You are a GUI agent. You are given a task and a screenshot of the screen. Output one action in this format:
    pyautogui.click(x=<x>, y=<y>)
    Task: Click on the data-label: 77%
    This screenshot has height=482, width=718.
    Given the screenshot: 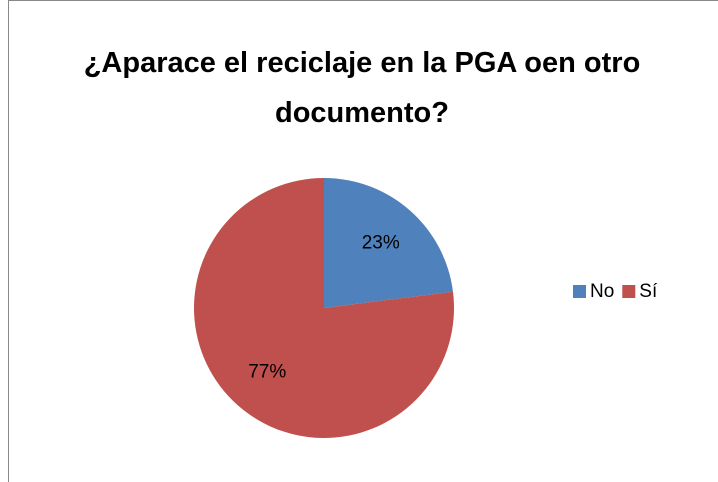 What is the action you would take?
    pyautogui.click(x=267, y=371)
    